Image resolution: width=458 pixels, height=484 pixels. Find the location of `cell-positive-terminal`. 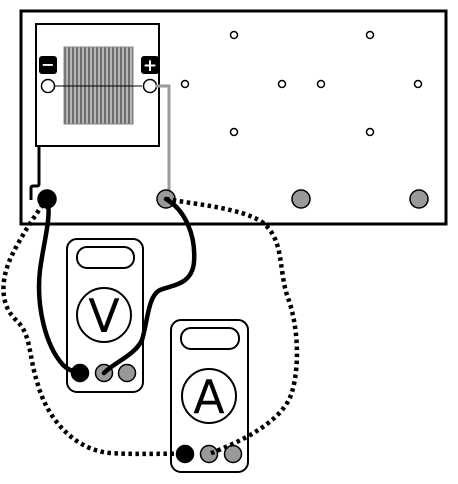

cell-positive-terminal is located at coordinates (150, 86).